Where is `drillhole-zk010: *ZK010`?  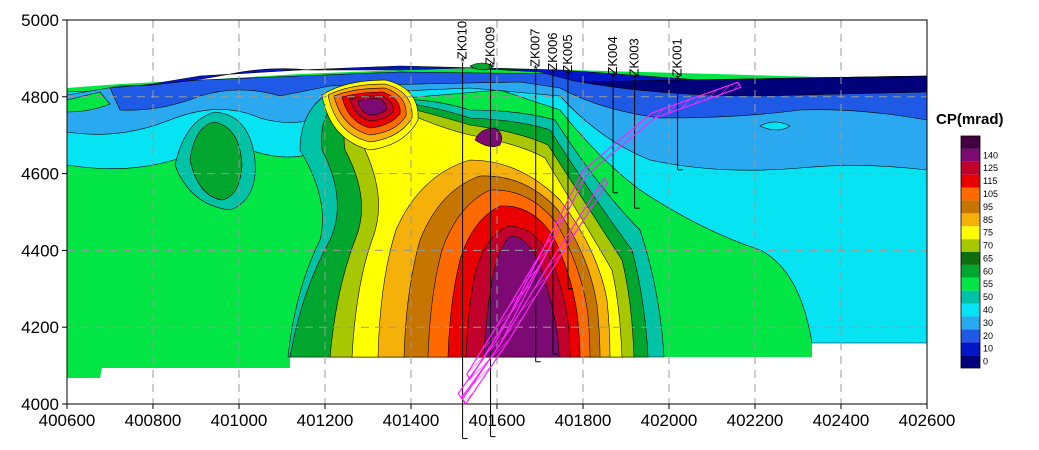
drillhole-zk010: *ZK010 is located at coordinates (462, 230).